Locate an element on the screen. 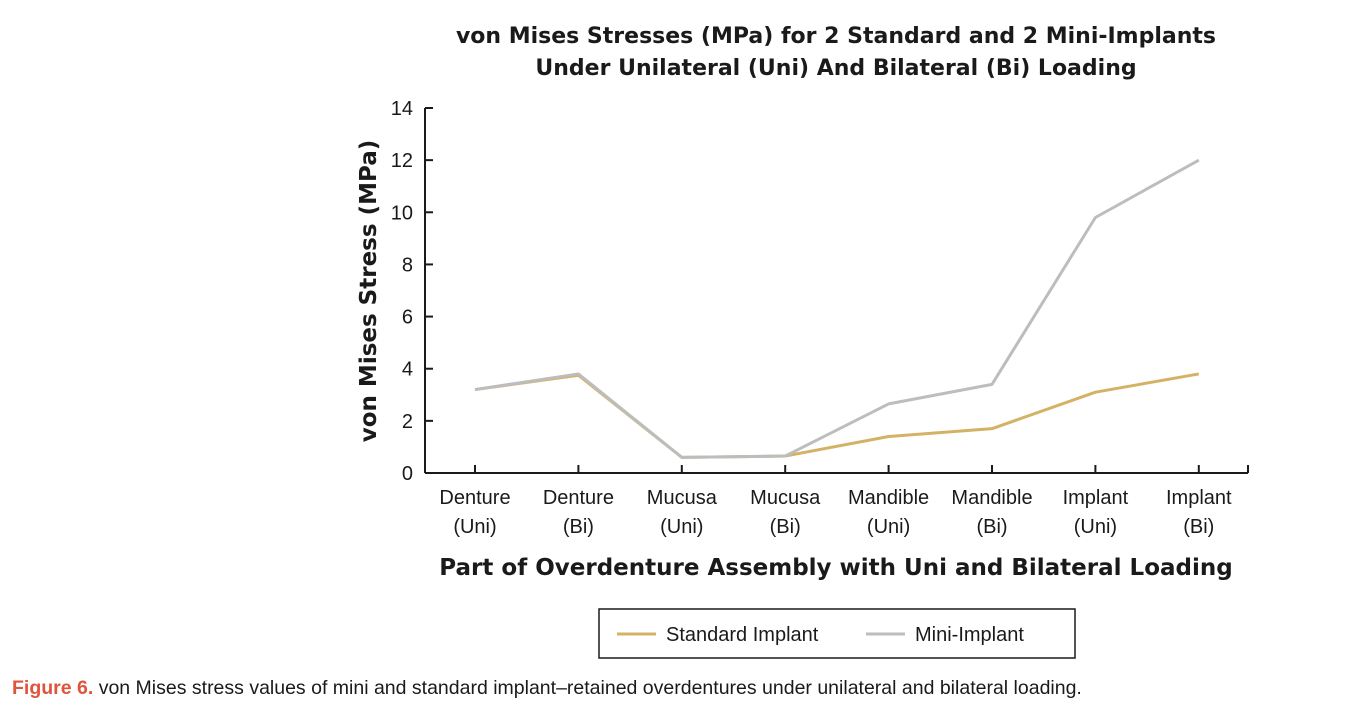  legend: Standard Implant Mini-Implant is located at coordinates (837, 633).